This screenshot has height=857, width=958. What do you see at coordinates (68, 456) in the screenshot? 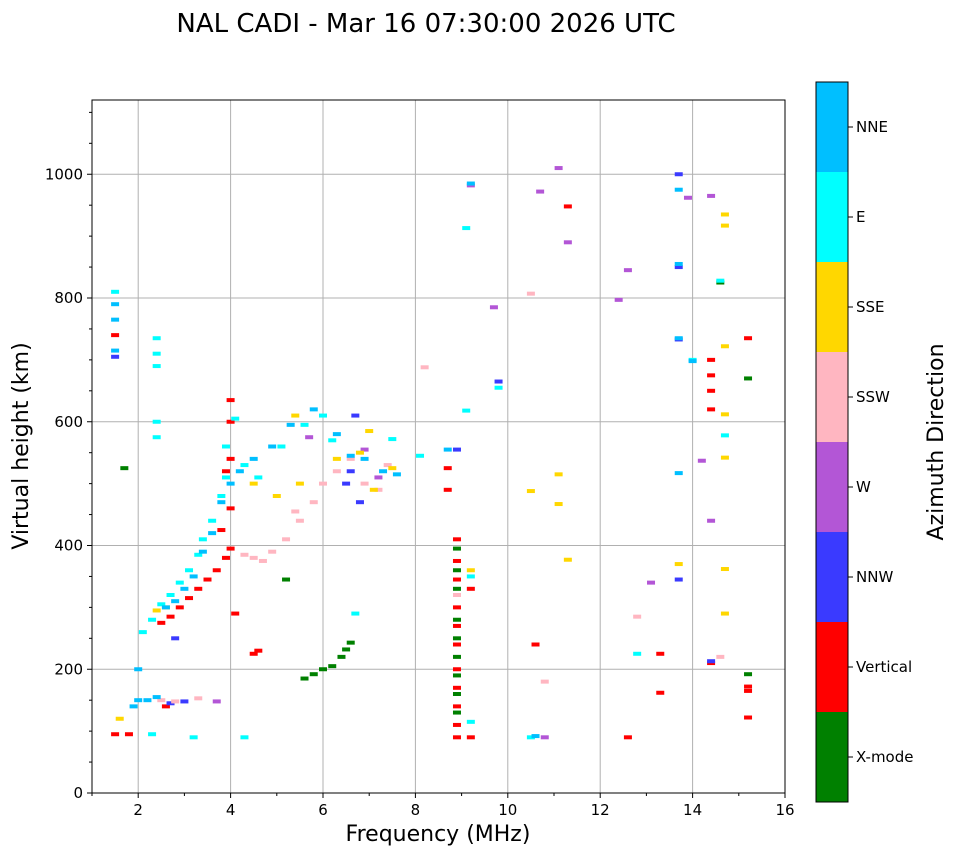
I see `y-axis-ticks: 0 200 400 600 800 1000` at bounding box center [68, 456].